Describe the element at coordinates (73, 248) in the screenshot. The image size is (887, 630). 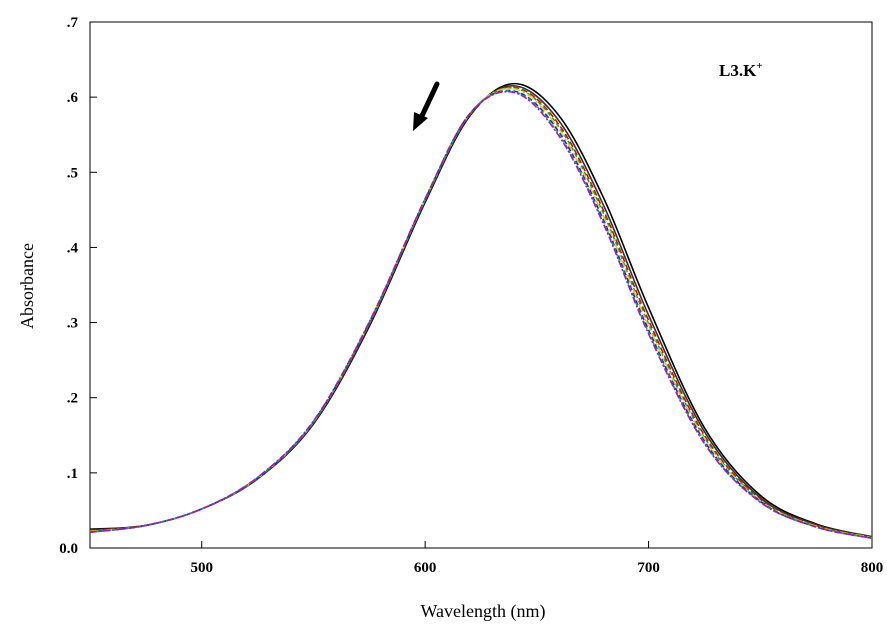
I see `y-tick-label: .4` at that location.